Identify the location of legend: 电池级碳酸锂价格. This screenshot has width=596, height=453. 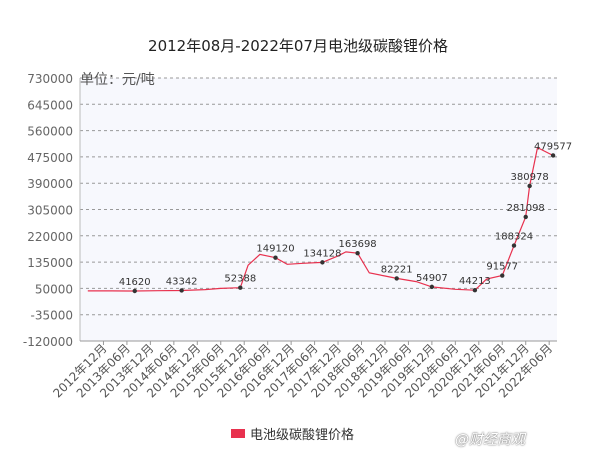
(292, 433).